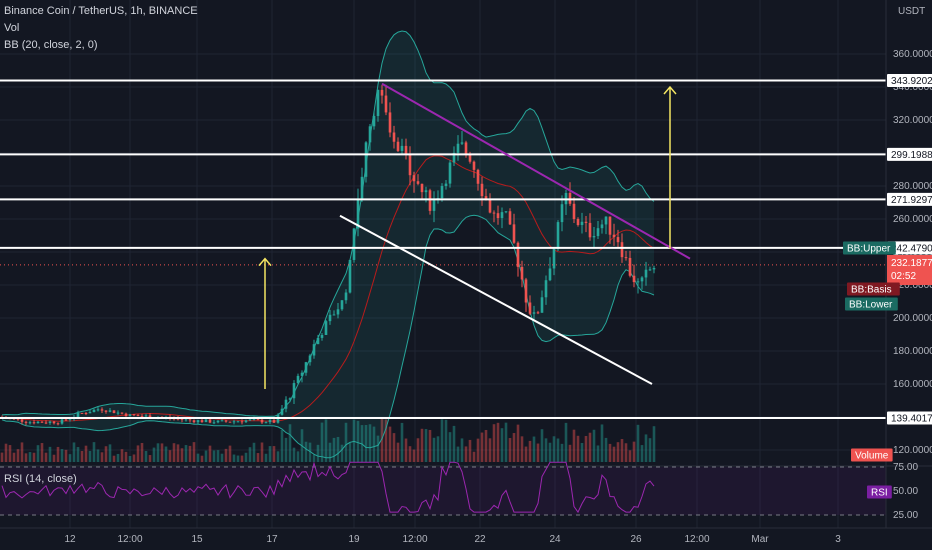 This screenshot has width=932, height=550. I want to click on time-axis: 12 12:00 15 17 19 12:00 22 24 26 12:00 Mar 3, so click(466, 536).